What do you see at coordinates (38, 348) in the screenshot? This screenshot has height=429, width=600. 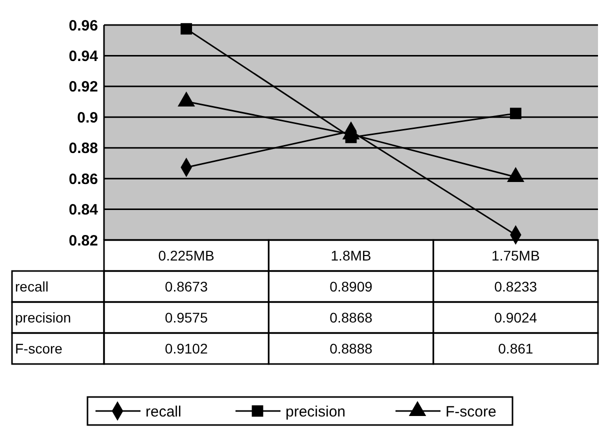 I see `text: F-score` at bounding box center [38, 348].